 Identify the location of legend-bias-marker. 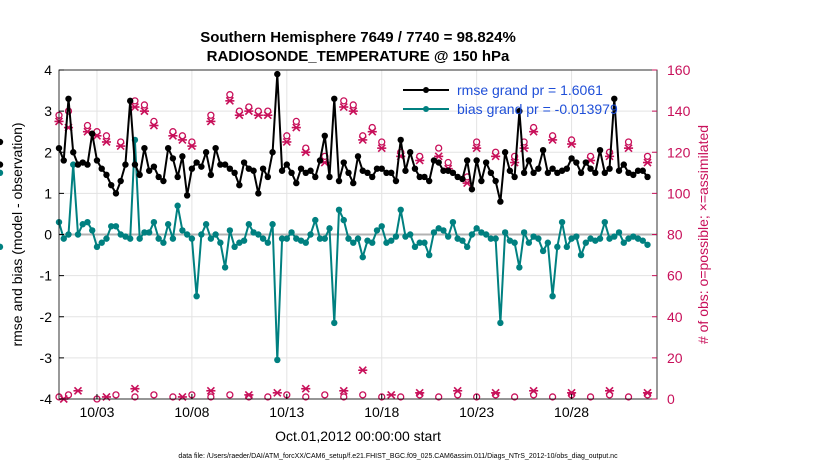
(426, 109).